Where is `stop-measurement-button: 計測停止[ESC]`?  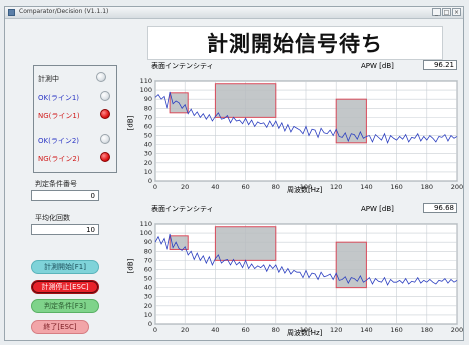
stop-measurement-button: 計測停止[ESC] is located at coordinates (65, 287).